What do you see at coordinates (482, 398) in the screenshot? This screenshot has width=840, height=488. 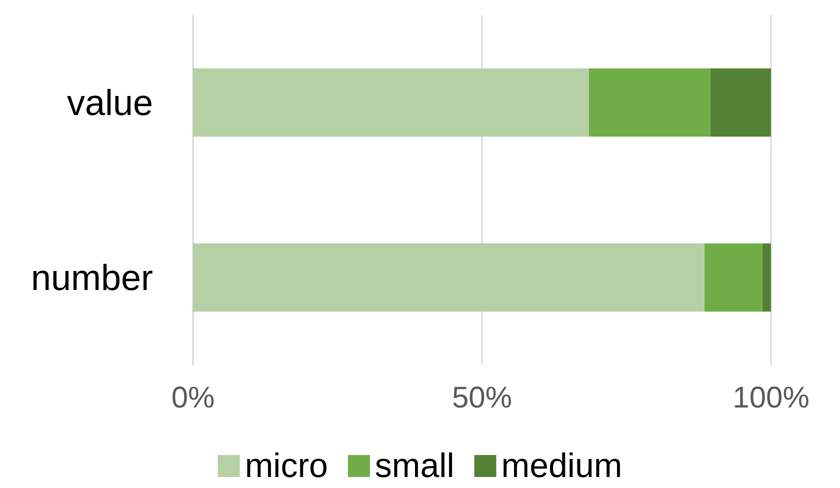 I see `x-tick-label: 50%` at bounding box center [482, 398].